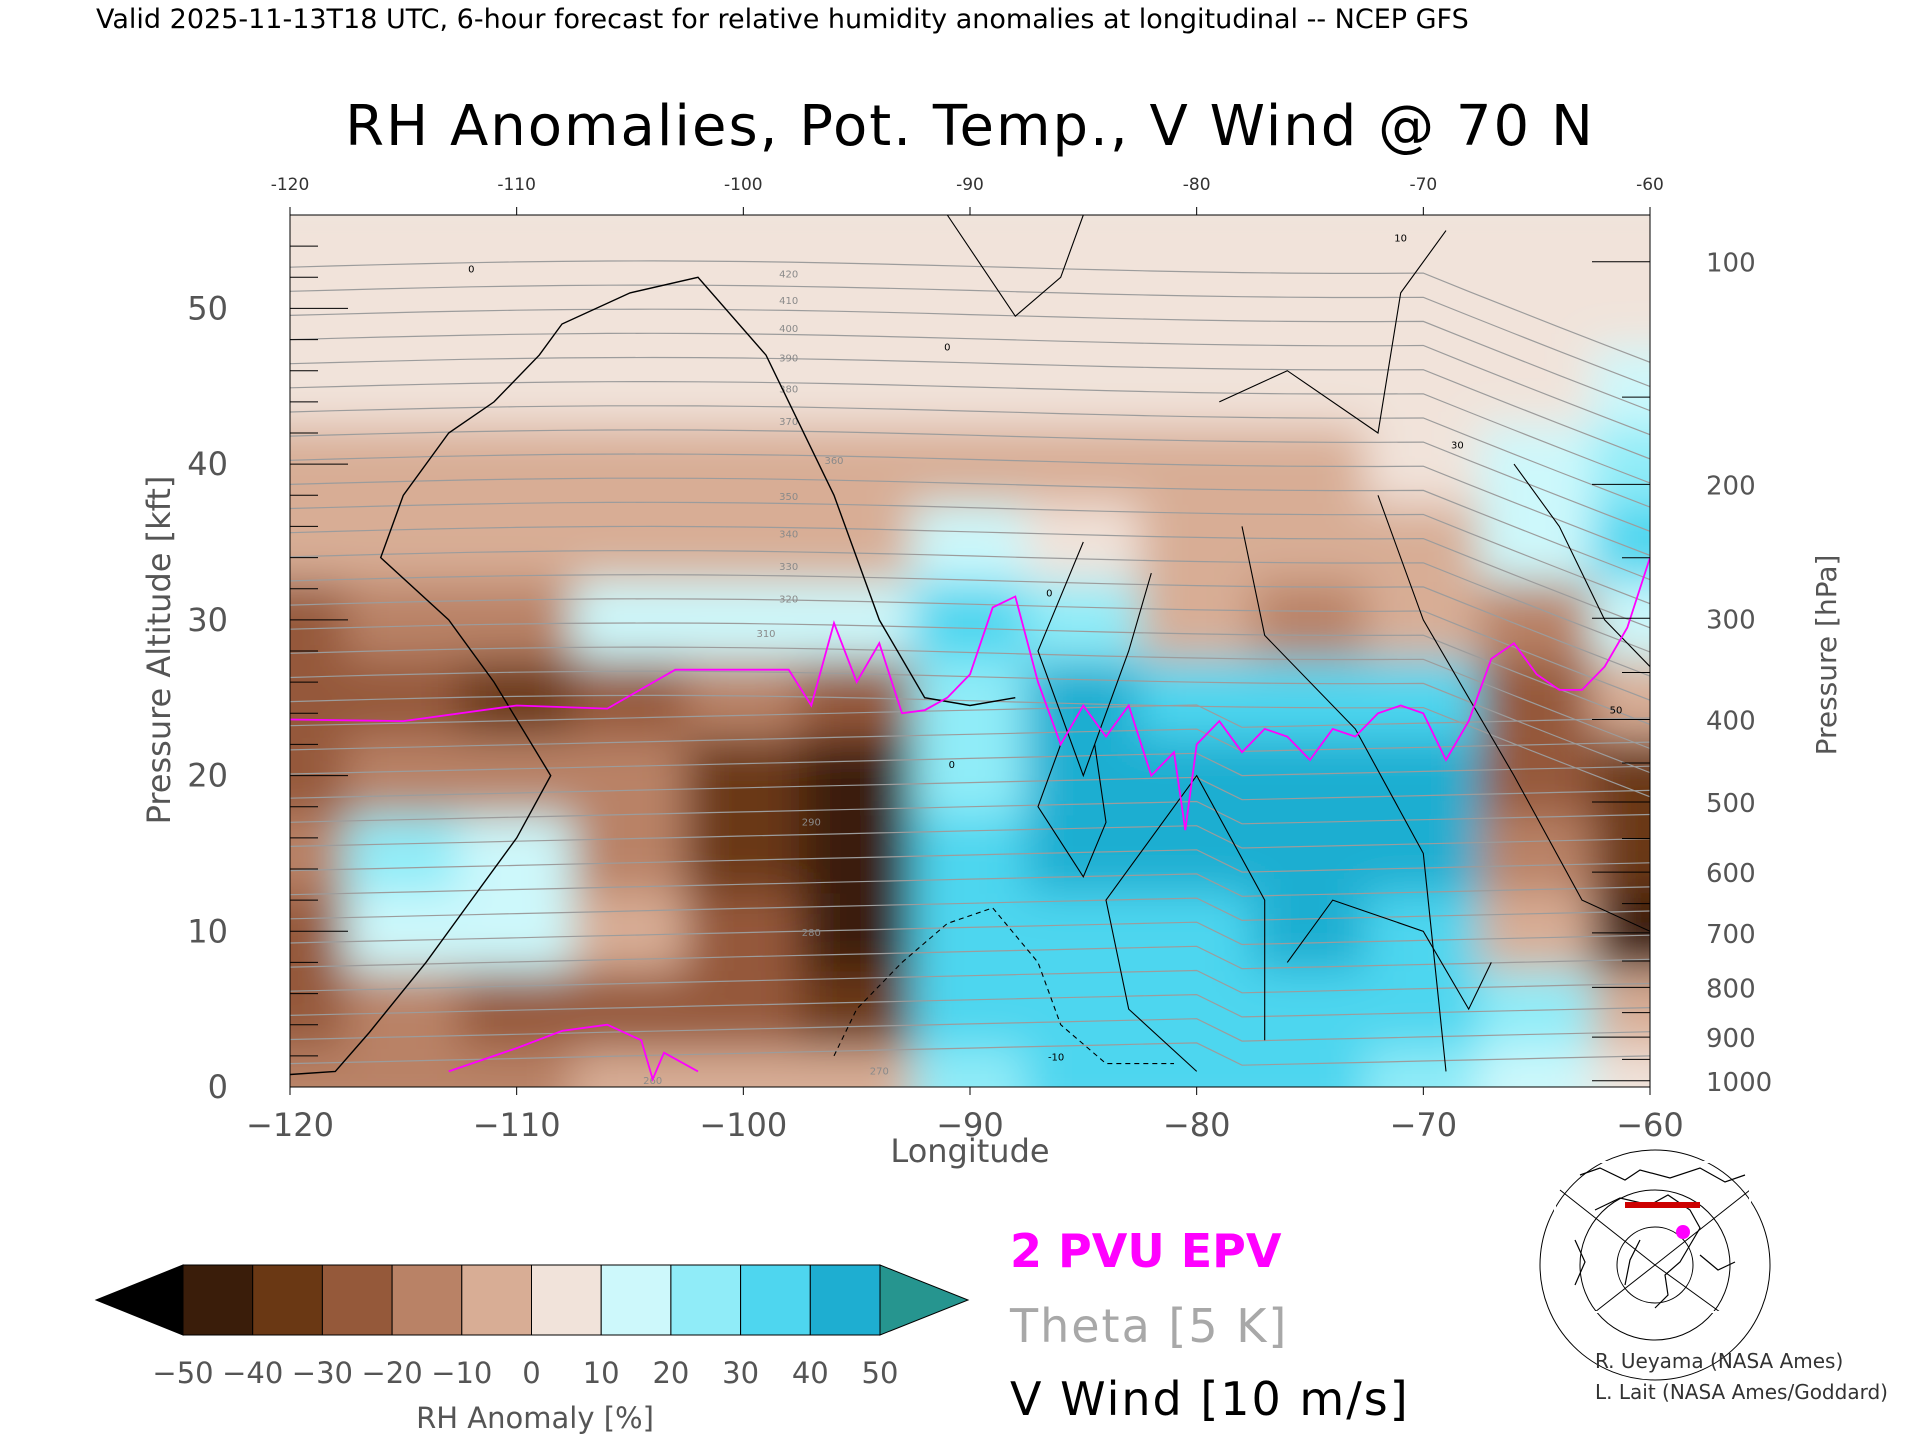 This screenshot has width=1920, height=1440. I want to click on colorbar-tick-label: −30, so click(322, 1373).